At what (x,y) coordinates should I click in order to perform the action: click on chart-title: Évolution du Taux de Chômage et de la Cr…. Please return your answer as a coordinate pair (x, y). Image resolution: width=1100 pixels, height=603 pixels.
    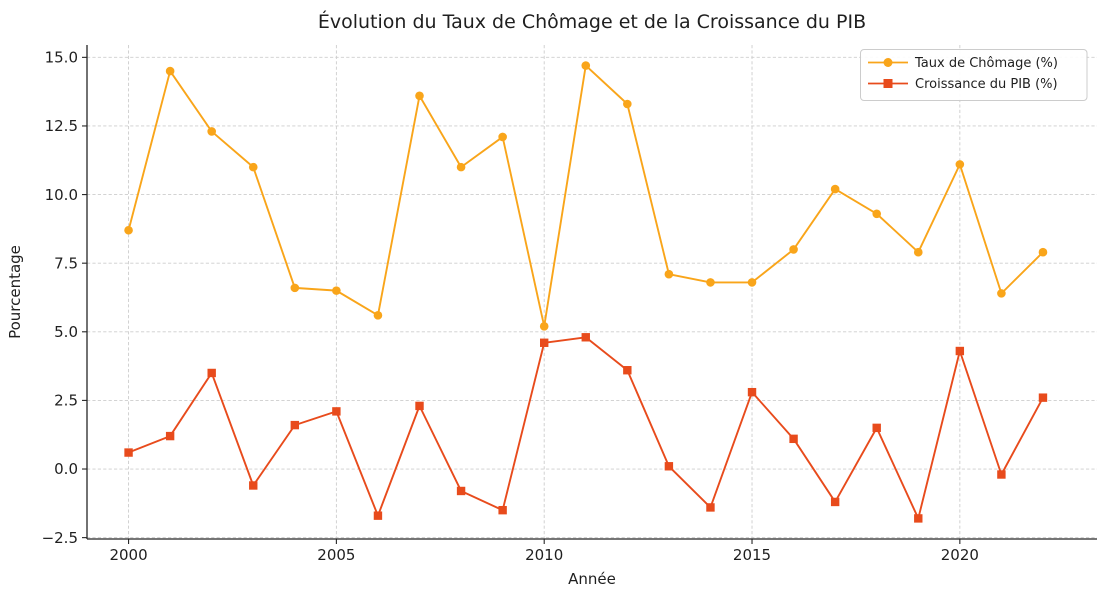
    Looking at the image, I should click on (592, 21).